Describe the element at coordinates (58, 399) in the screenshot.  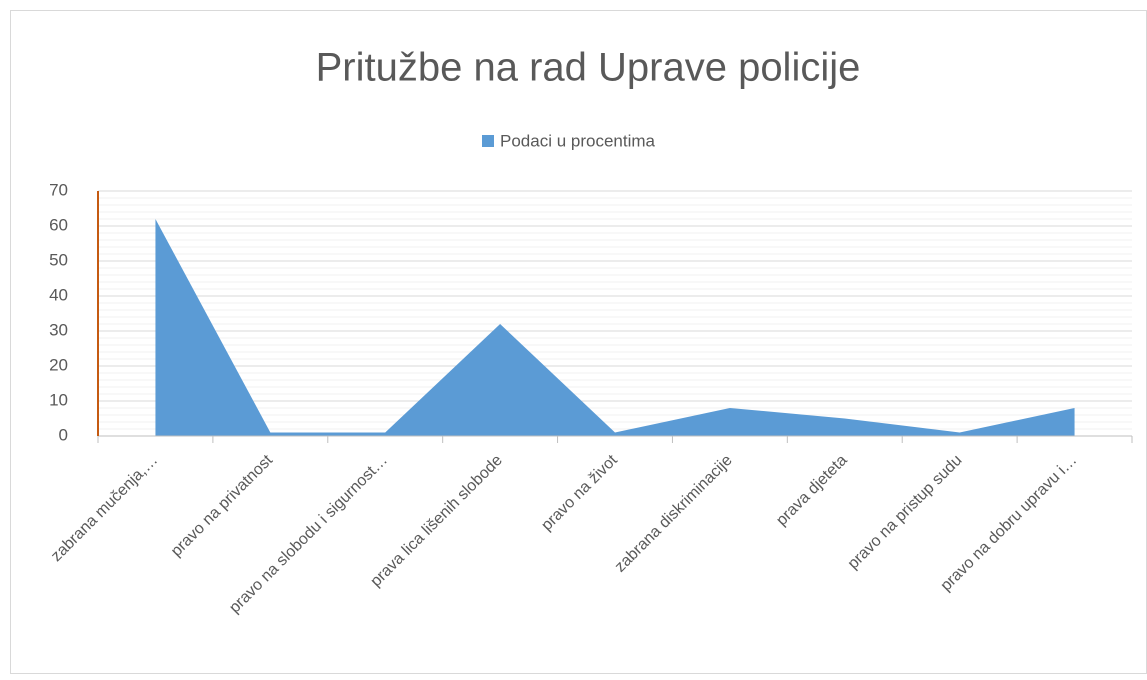
I see `y-tick-label: 10` at that location.